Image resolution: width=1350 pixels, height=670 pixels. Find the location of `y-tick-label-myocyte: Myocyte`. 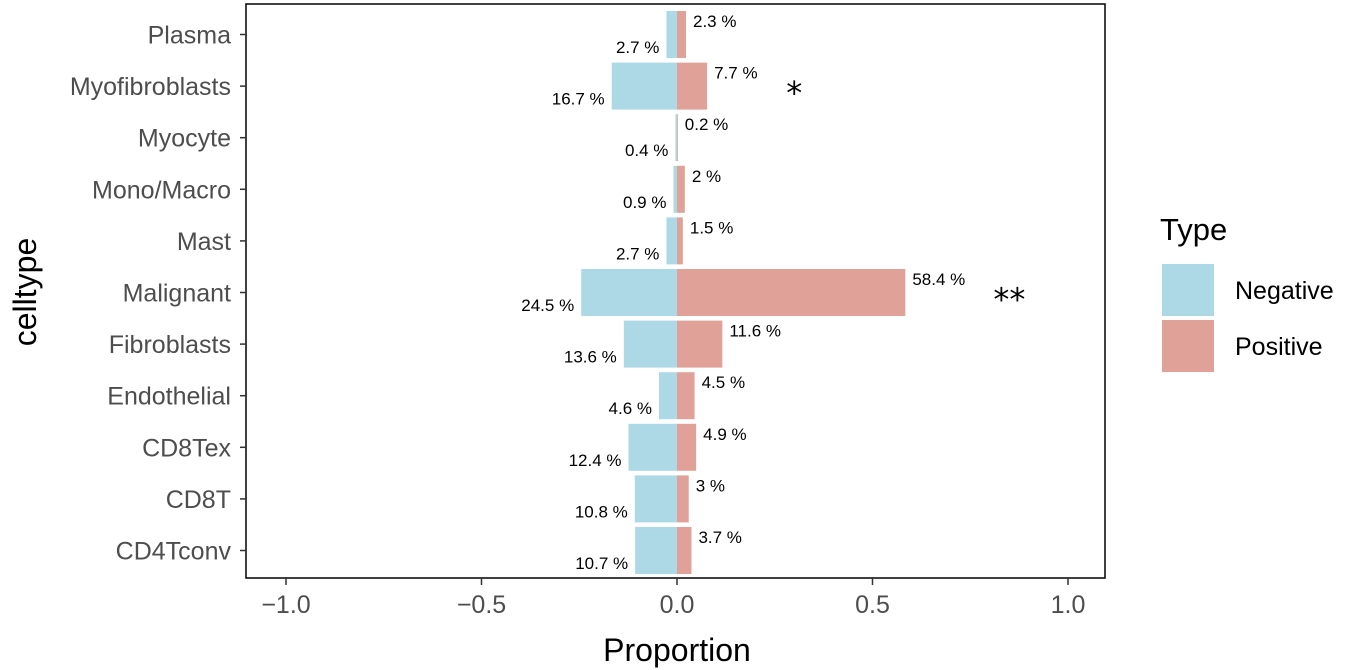

y-tick-label-myocyte: Myocyte is located at coordinates (184, 139).